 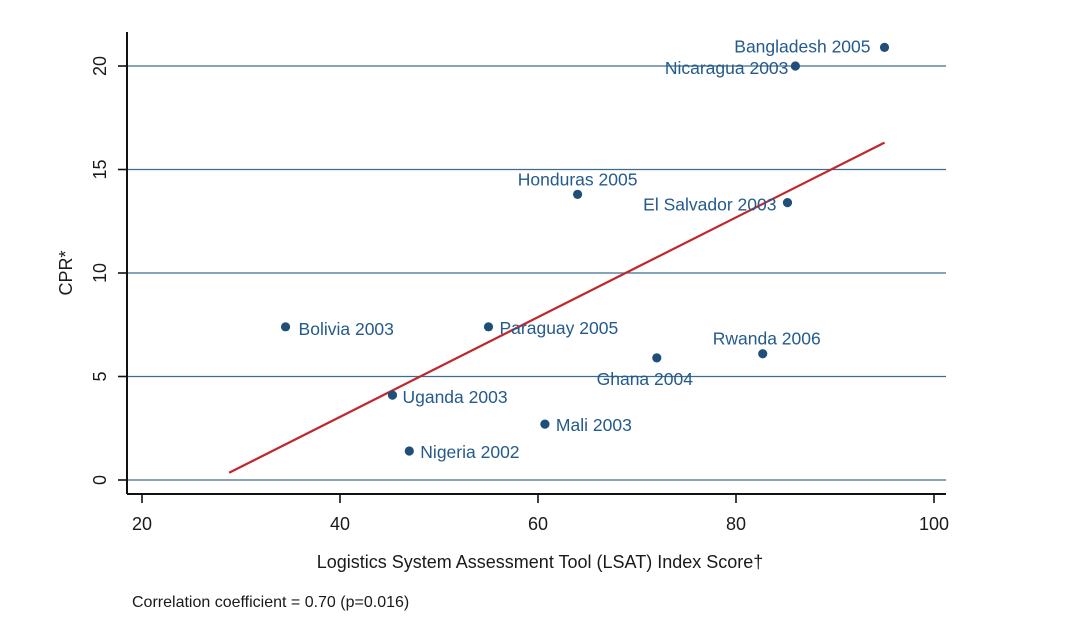 What do you see at coordinates (100, 169) in the screenshot?
I see `y-tick-label-15: 15` at bounding box center [100, 169].